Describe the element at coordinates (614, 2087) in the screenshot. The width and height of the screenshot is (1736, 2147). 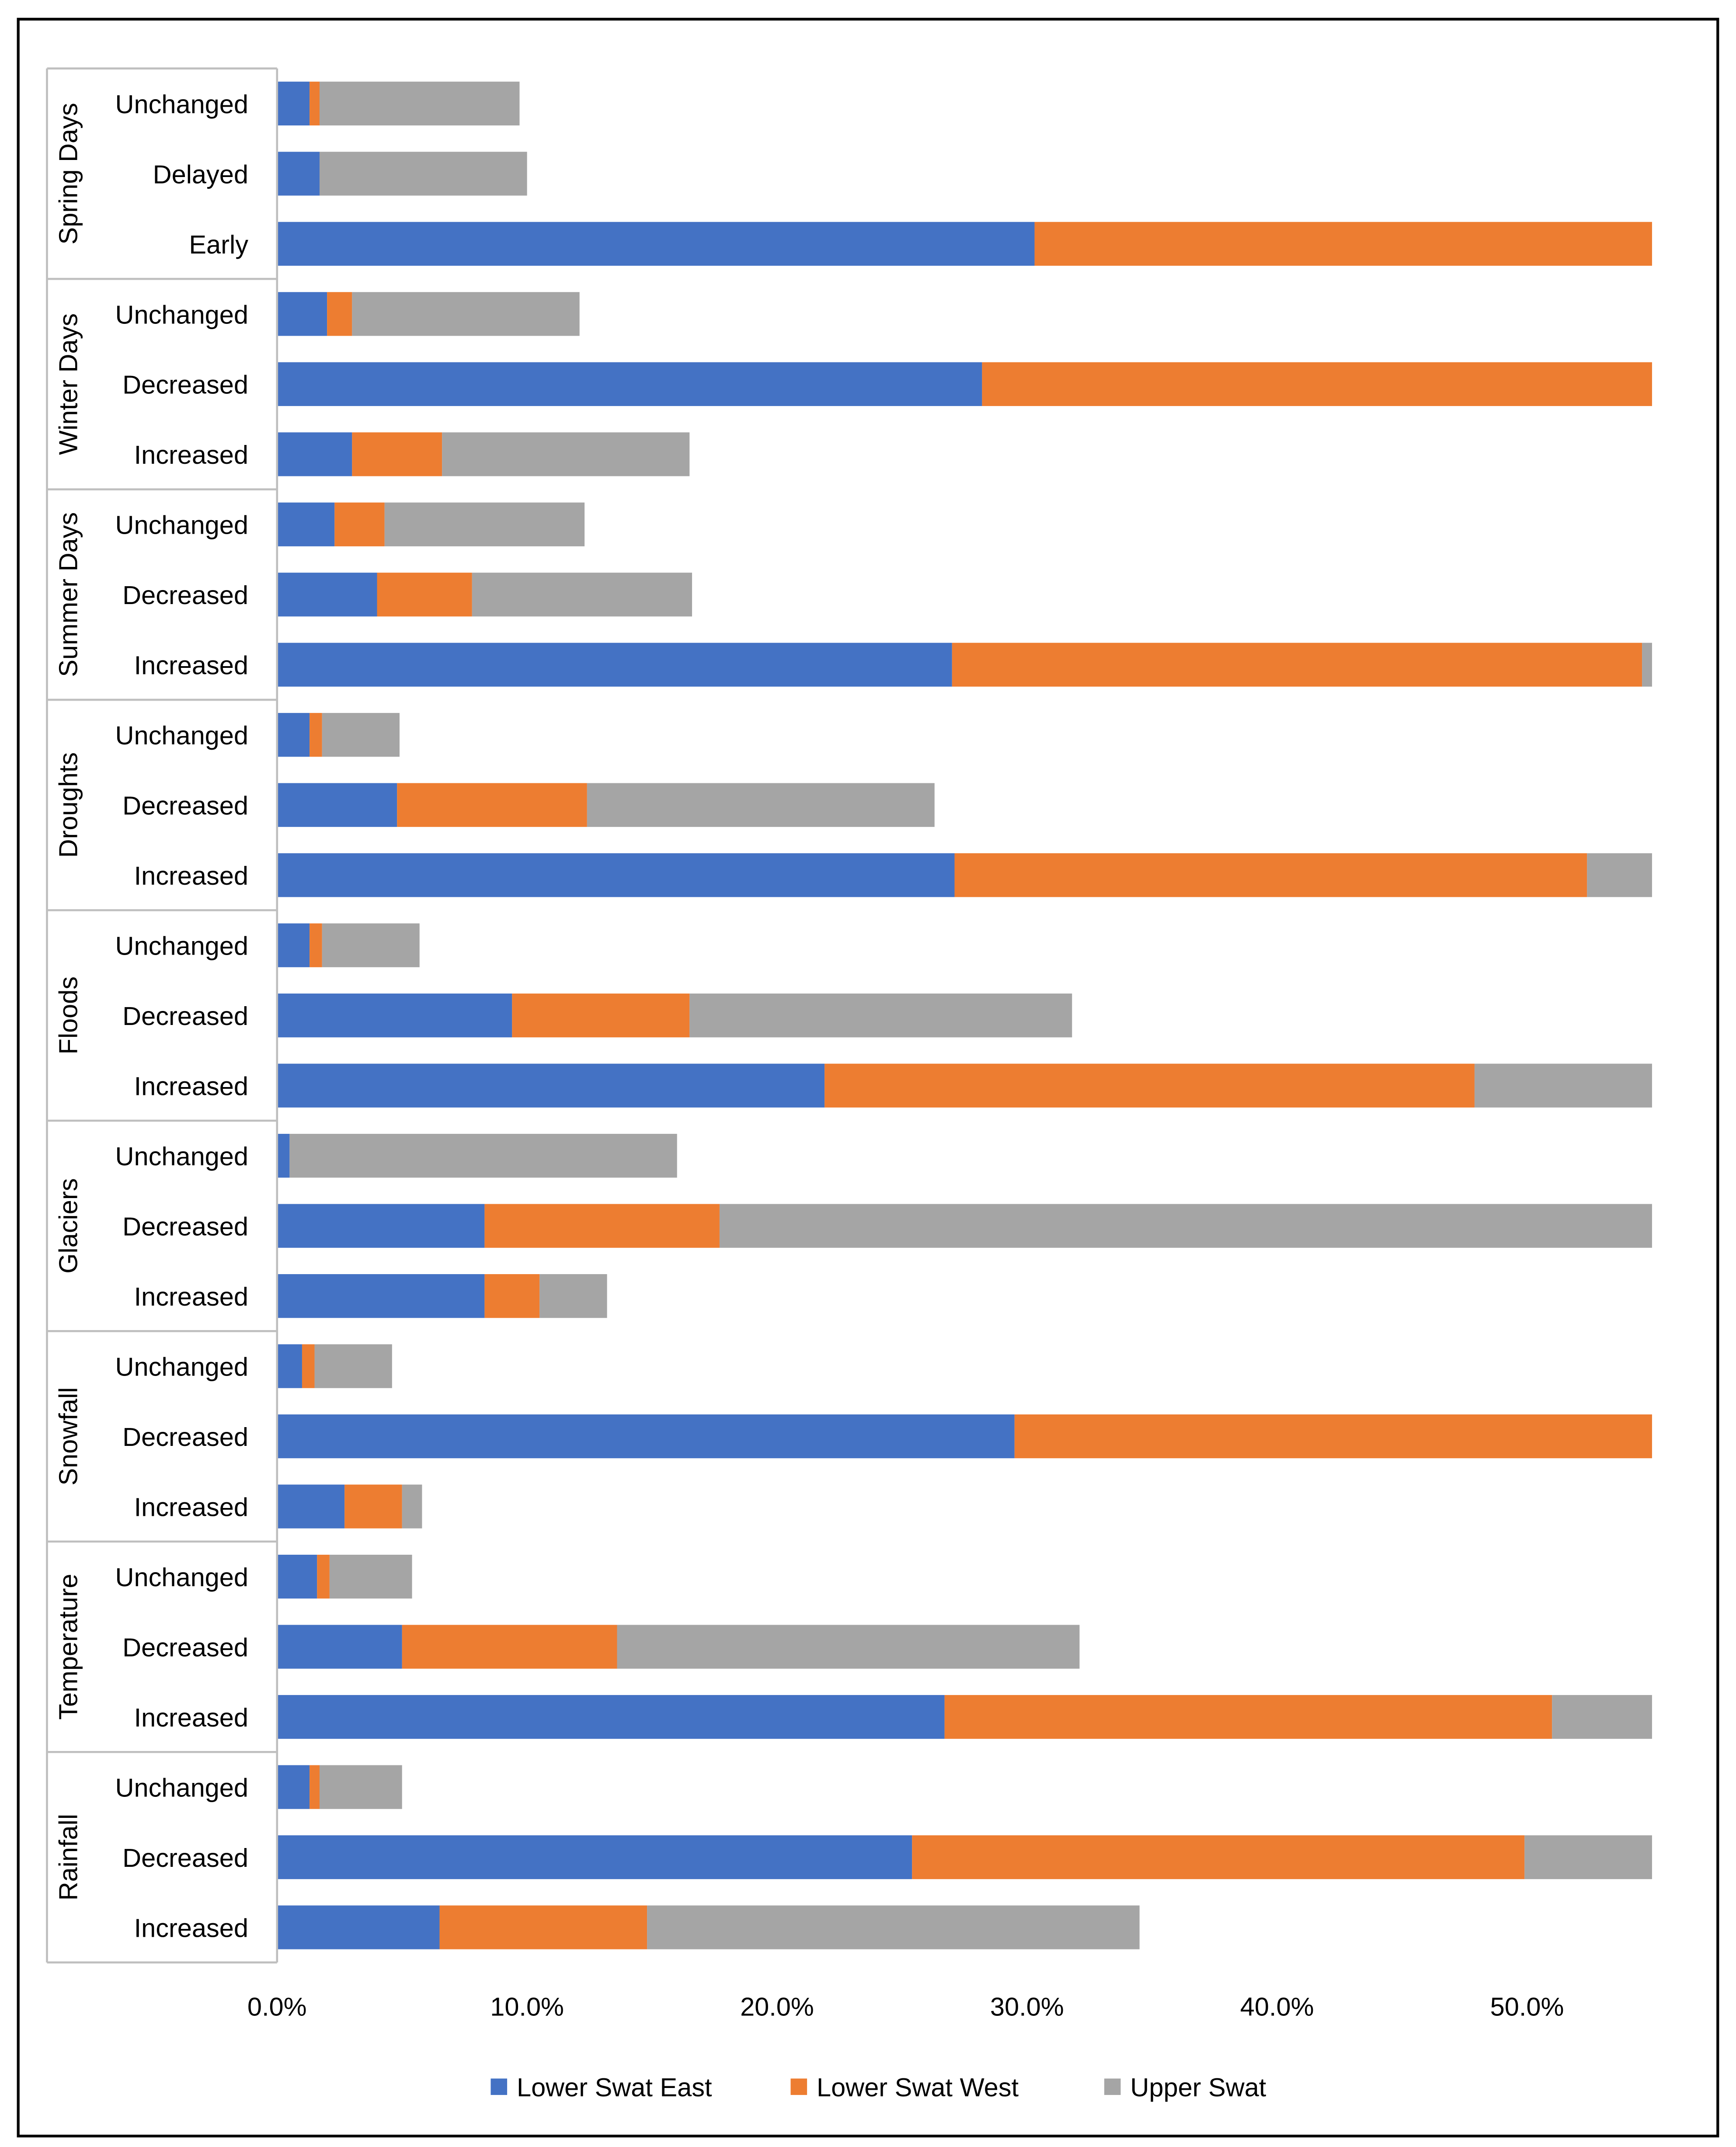
I see `legend-label: Lower Swat East` at that location.